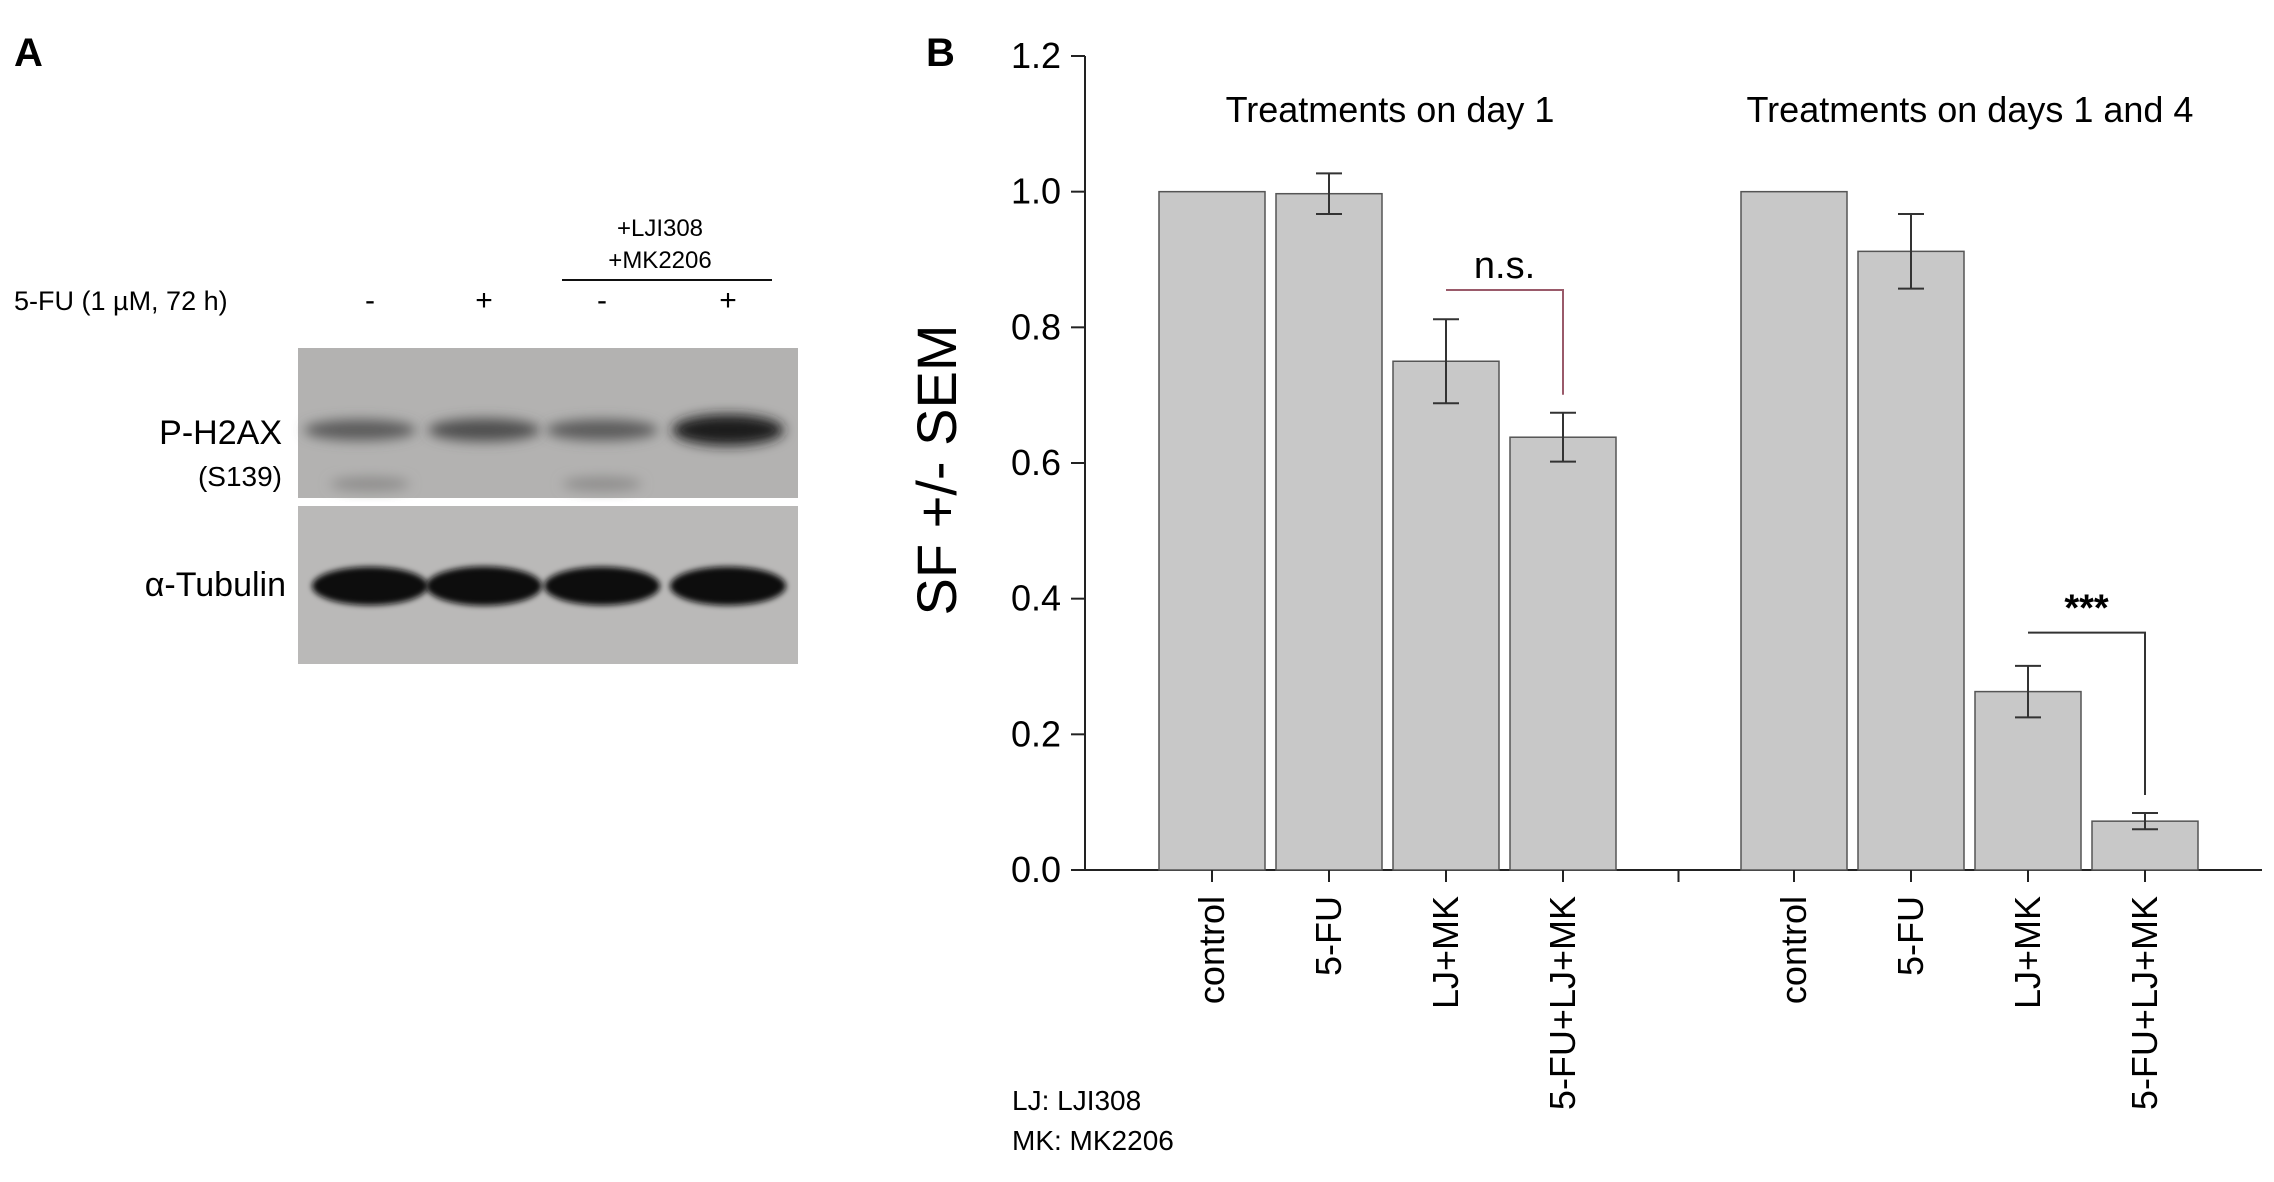 Image resolution: width=2274 pixels, height=1182 pixels. I want to click on treatment-header-line2: +MK2206, so click(659, 260).